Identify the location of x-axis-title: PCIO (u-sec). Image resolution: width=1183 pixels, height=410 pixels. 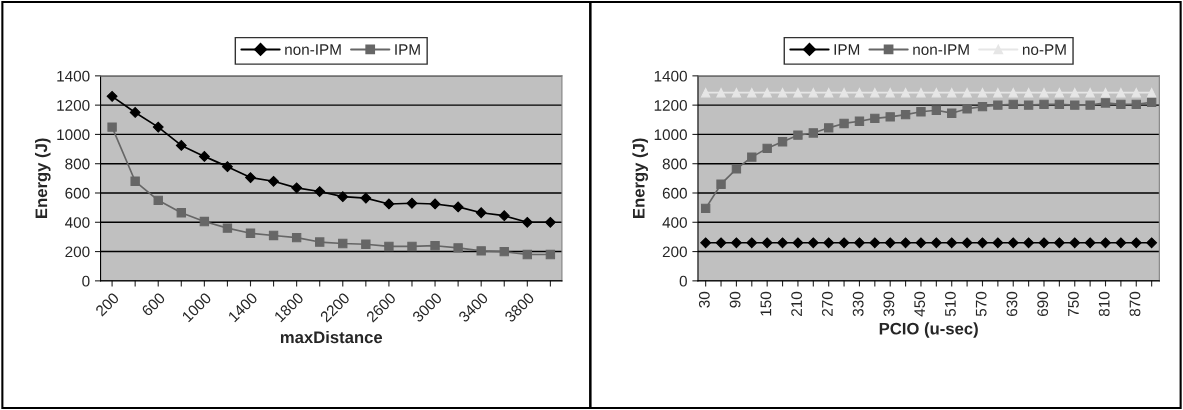
(928, 330).